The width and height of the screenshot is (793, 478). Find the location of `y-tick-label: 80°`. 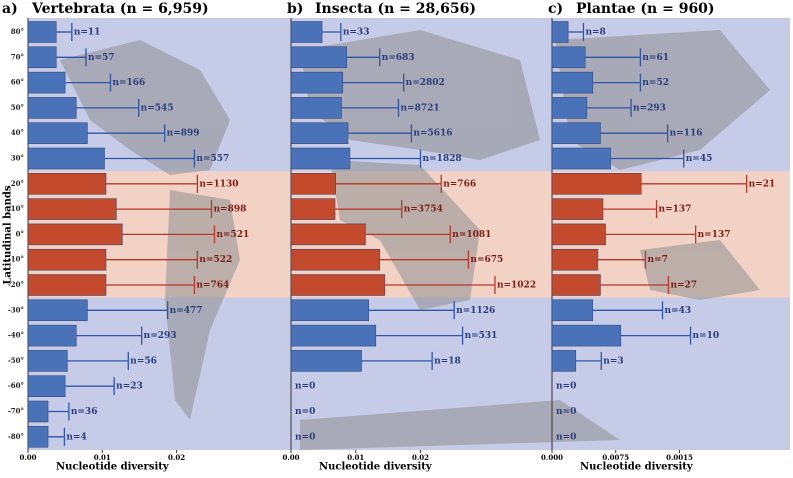

y-tick-label: 80° is located at coordinates (17, 31).